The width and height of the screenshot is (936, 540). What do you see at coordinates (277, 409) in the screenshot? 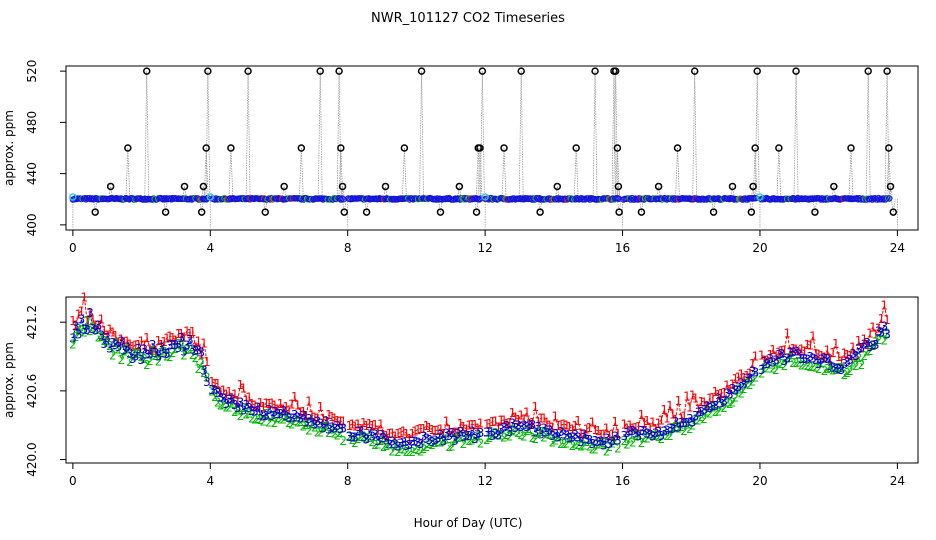
I see `series-3-line` at bounding box center [277, 409].